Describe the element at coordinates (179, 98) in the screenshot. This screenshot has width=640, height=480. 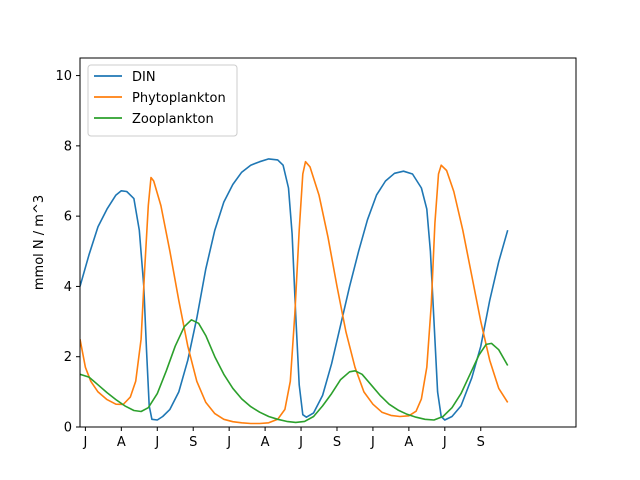
I see `legend-label-phytoplankton: Phytoplankton` at that location.